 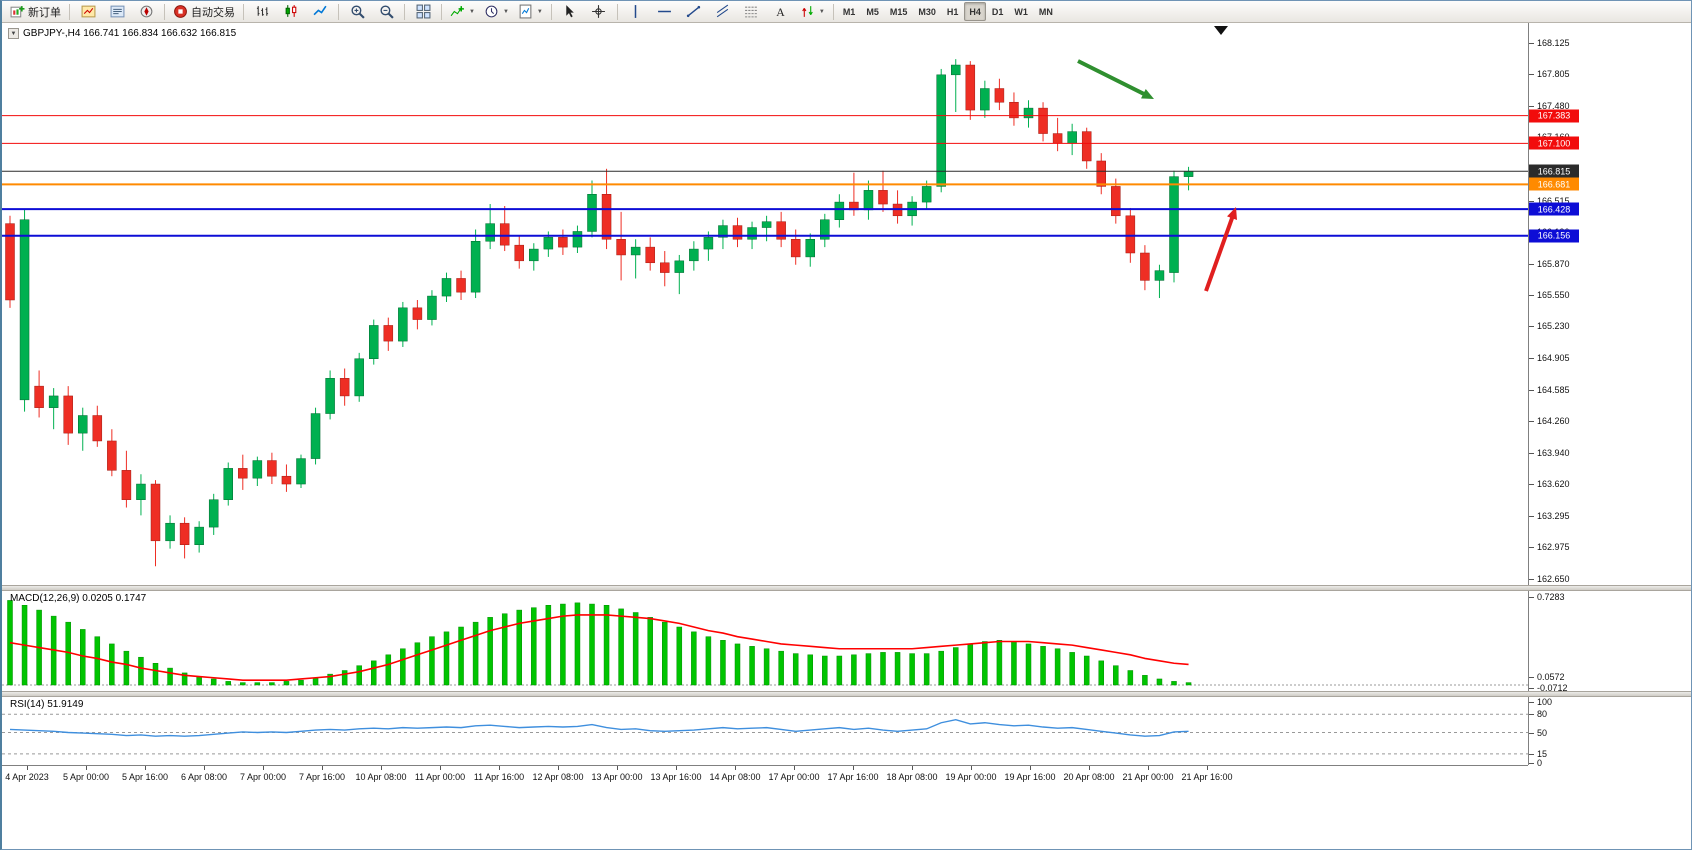 What do you see at coordinates (146, 11) in the screenshot?
I see `navigator-button` at bounding box center [146, 11].